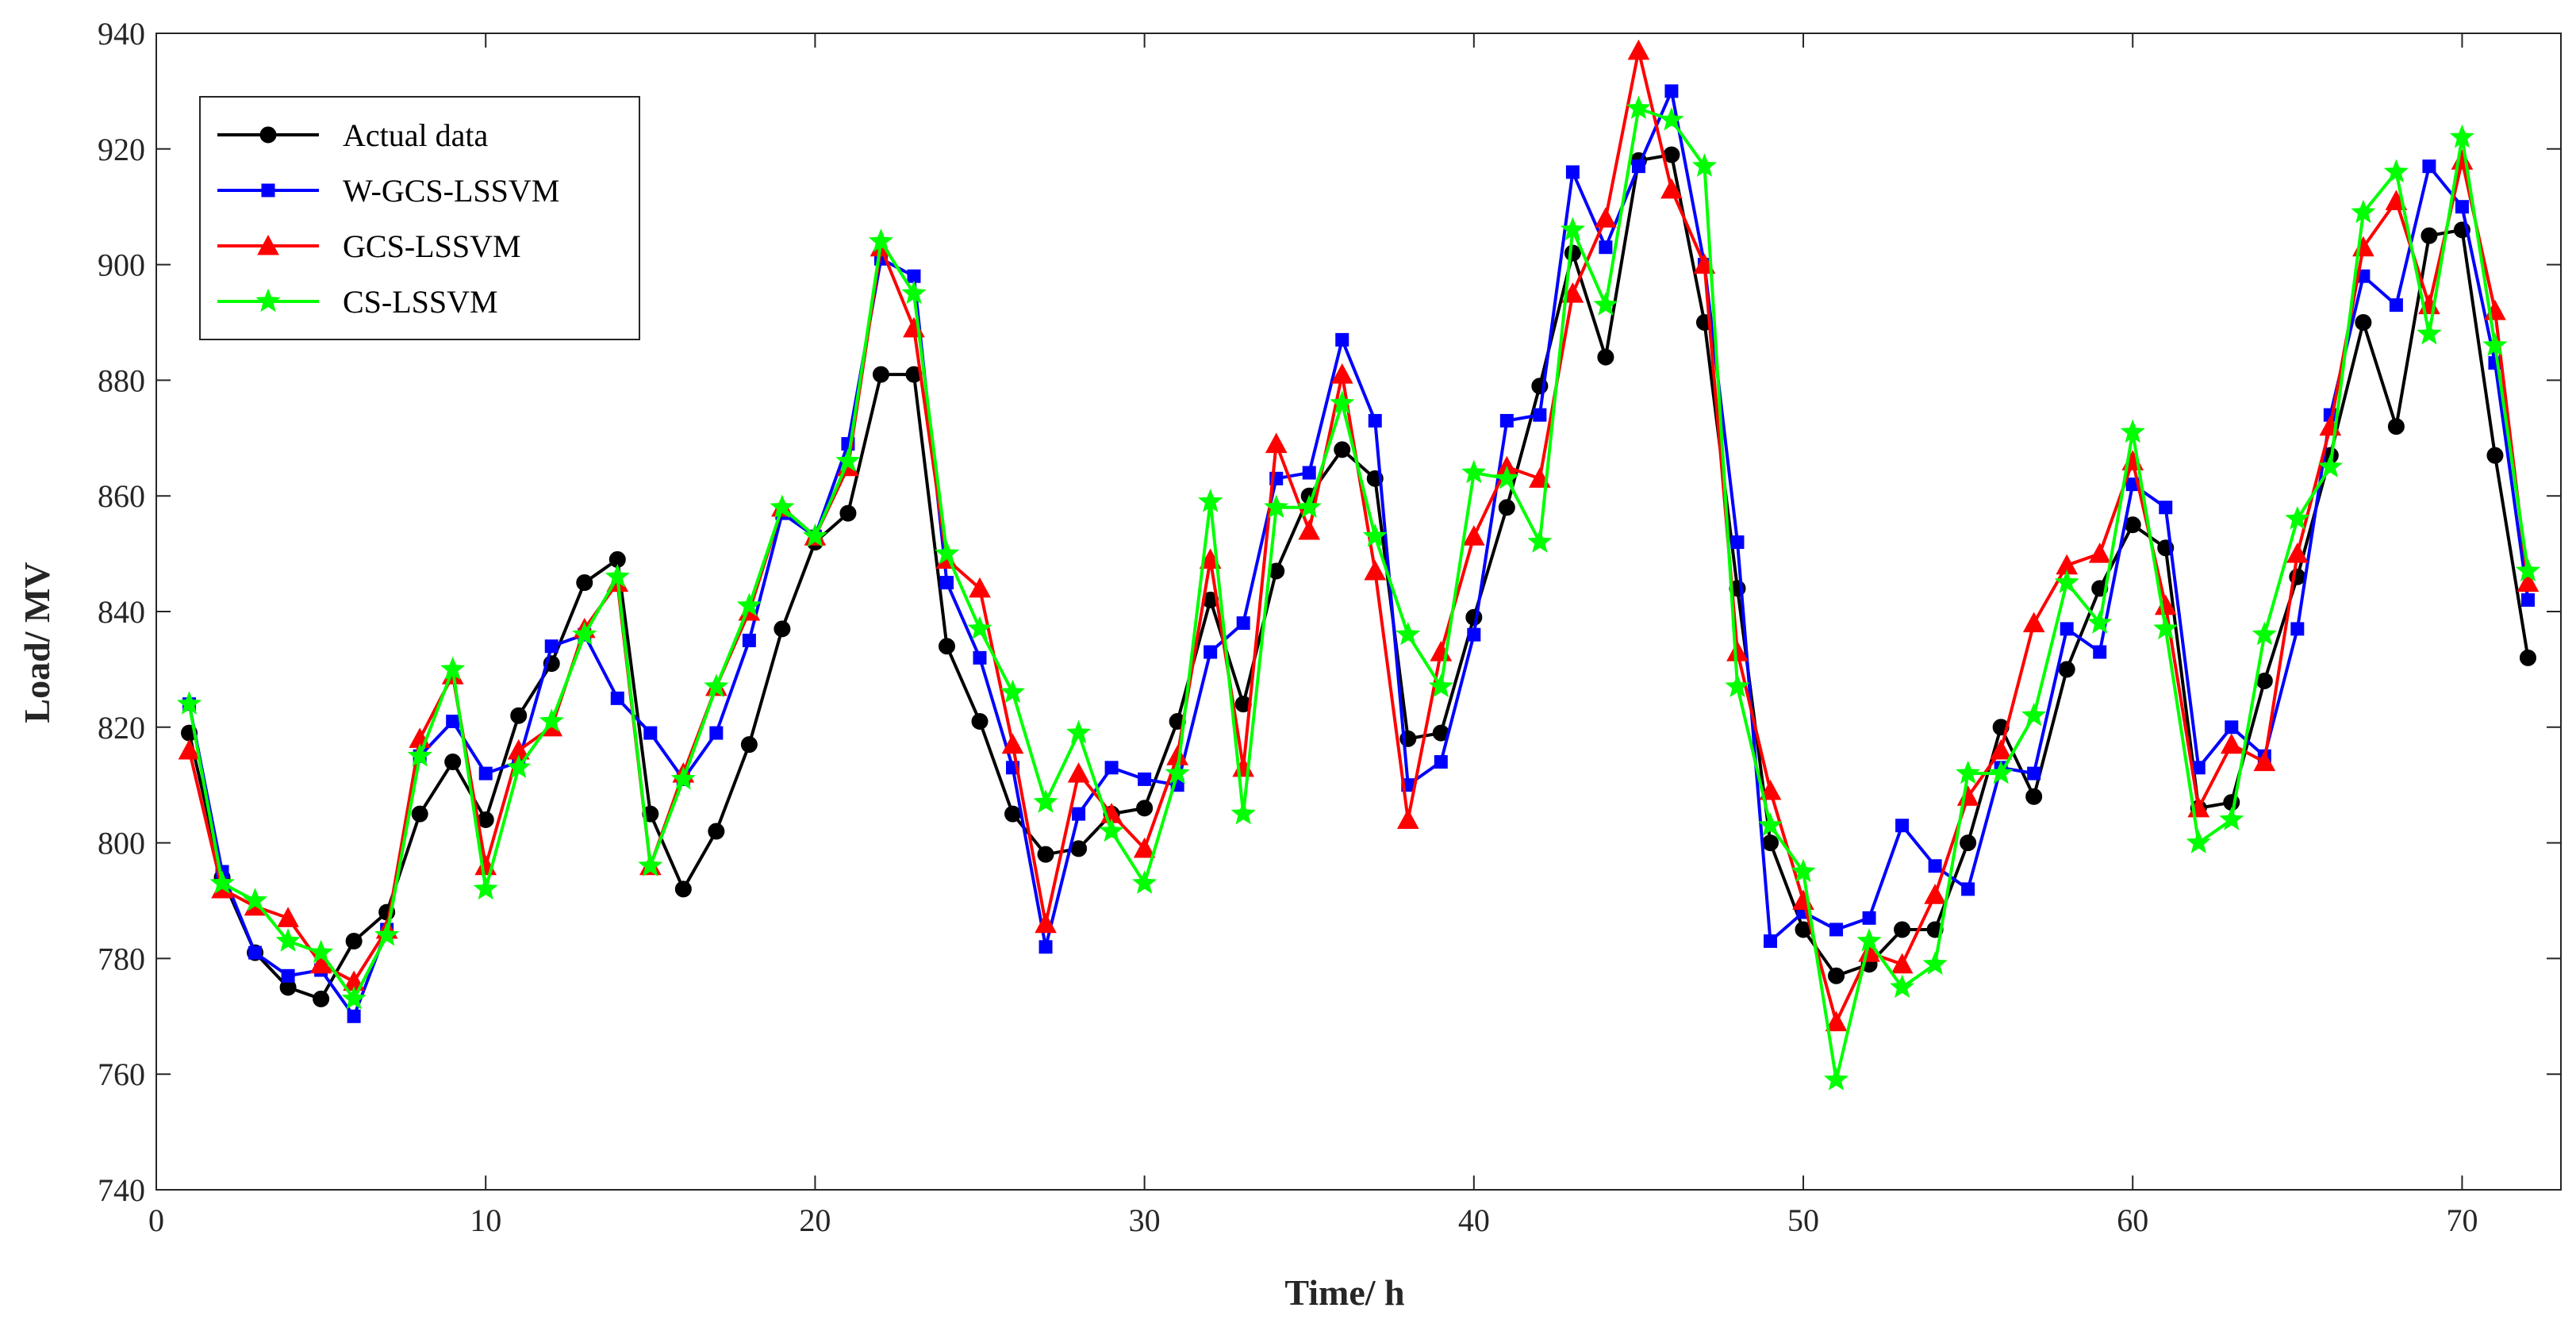 Image resolution: width=2576 pixels, height=1327 pixels. I want to click on legend-label-actual-data: Actual data, so click(415, 135).